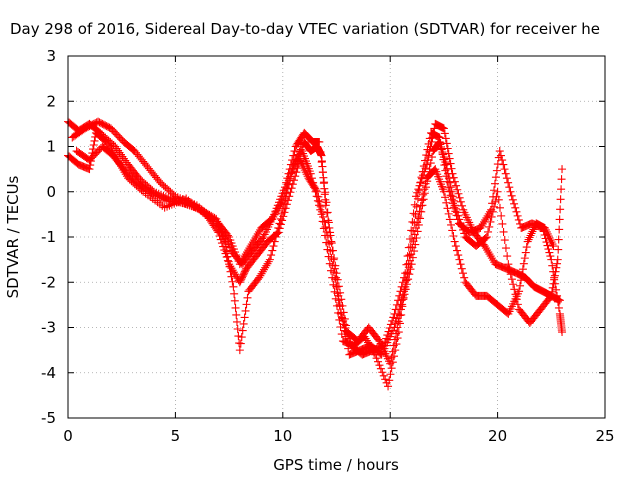 Image resolution: width=640 pixels, height=480 pixels. I want to click on y-tick-label: -1, so click(48, 237).